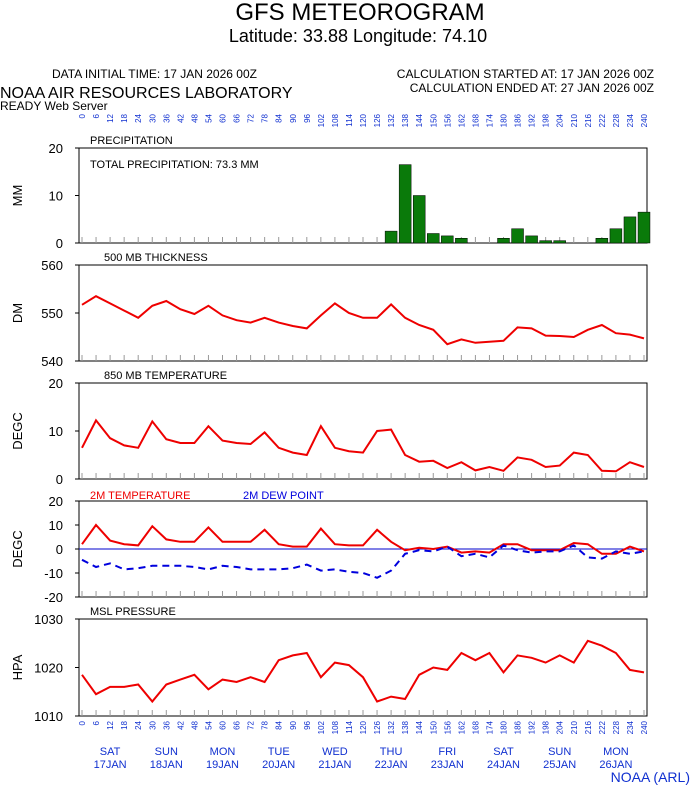 This screenshot has height=788, width=694. Describe the element at coordinates (53, 573) in the screenshot. I see `y-tick-label: -10` at that location.